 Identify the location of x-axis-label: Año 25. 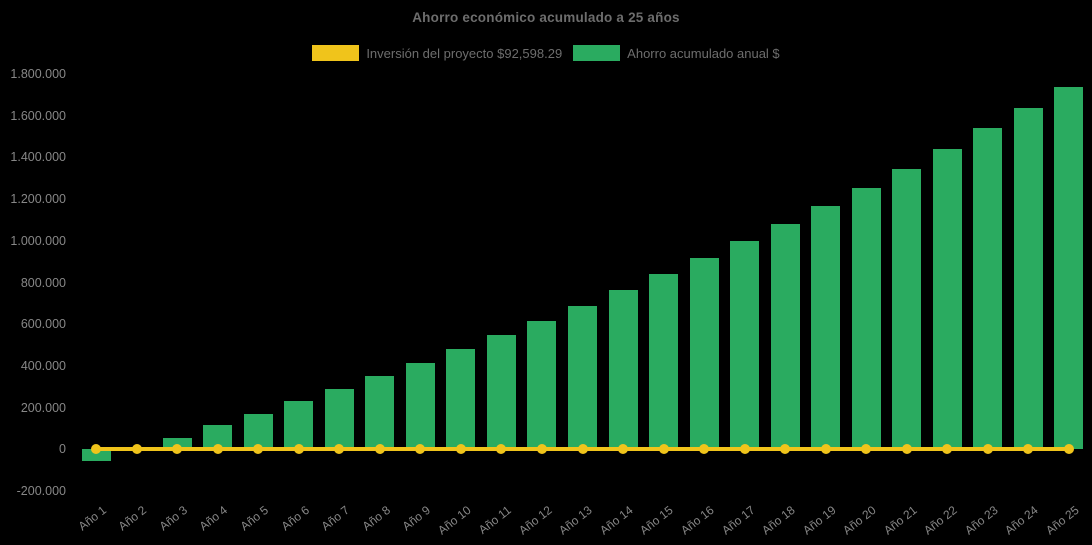
(1062, 520).